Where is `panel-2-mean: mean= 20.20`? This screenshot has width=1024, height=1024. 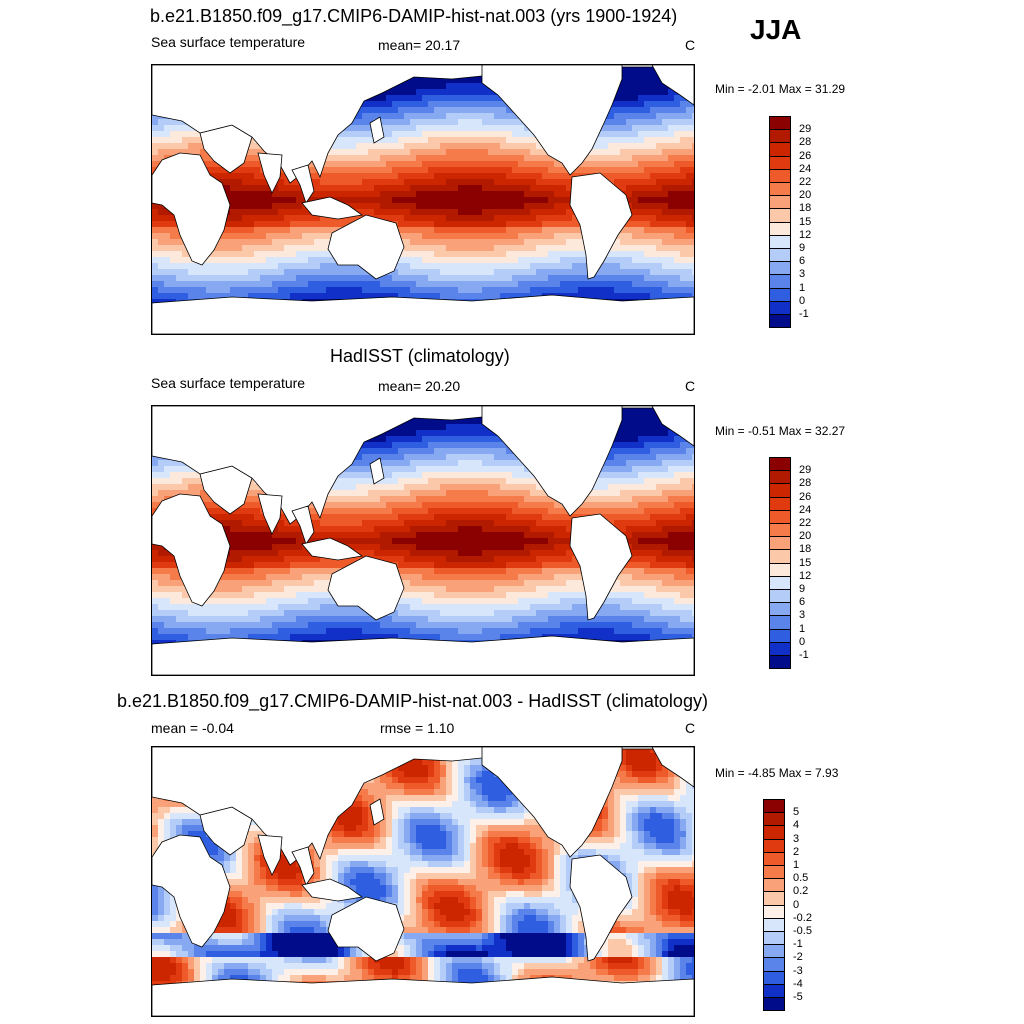
panel-2-mean: mean= 20.20 is located at coordinates (419, 386).